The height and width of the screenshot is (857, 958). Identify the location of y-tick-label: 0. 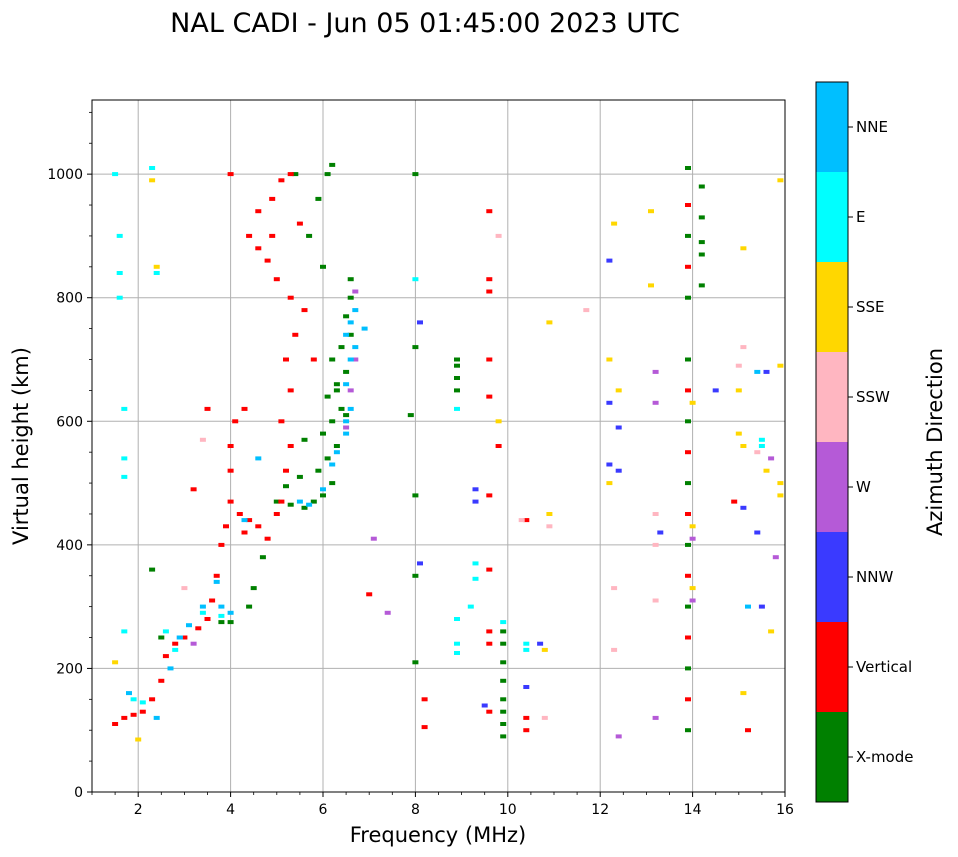
(78, 793).